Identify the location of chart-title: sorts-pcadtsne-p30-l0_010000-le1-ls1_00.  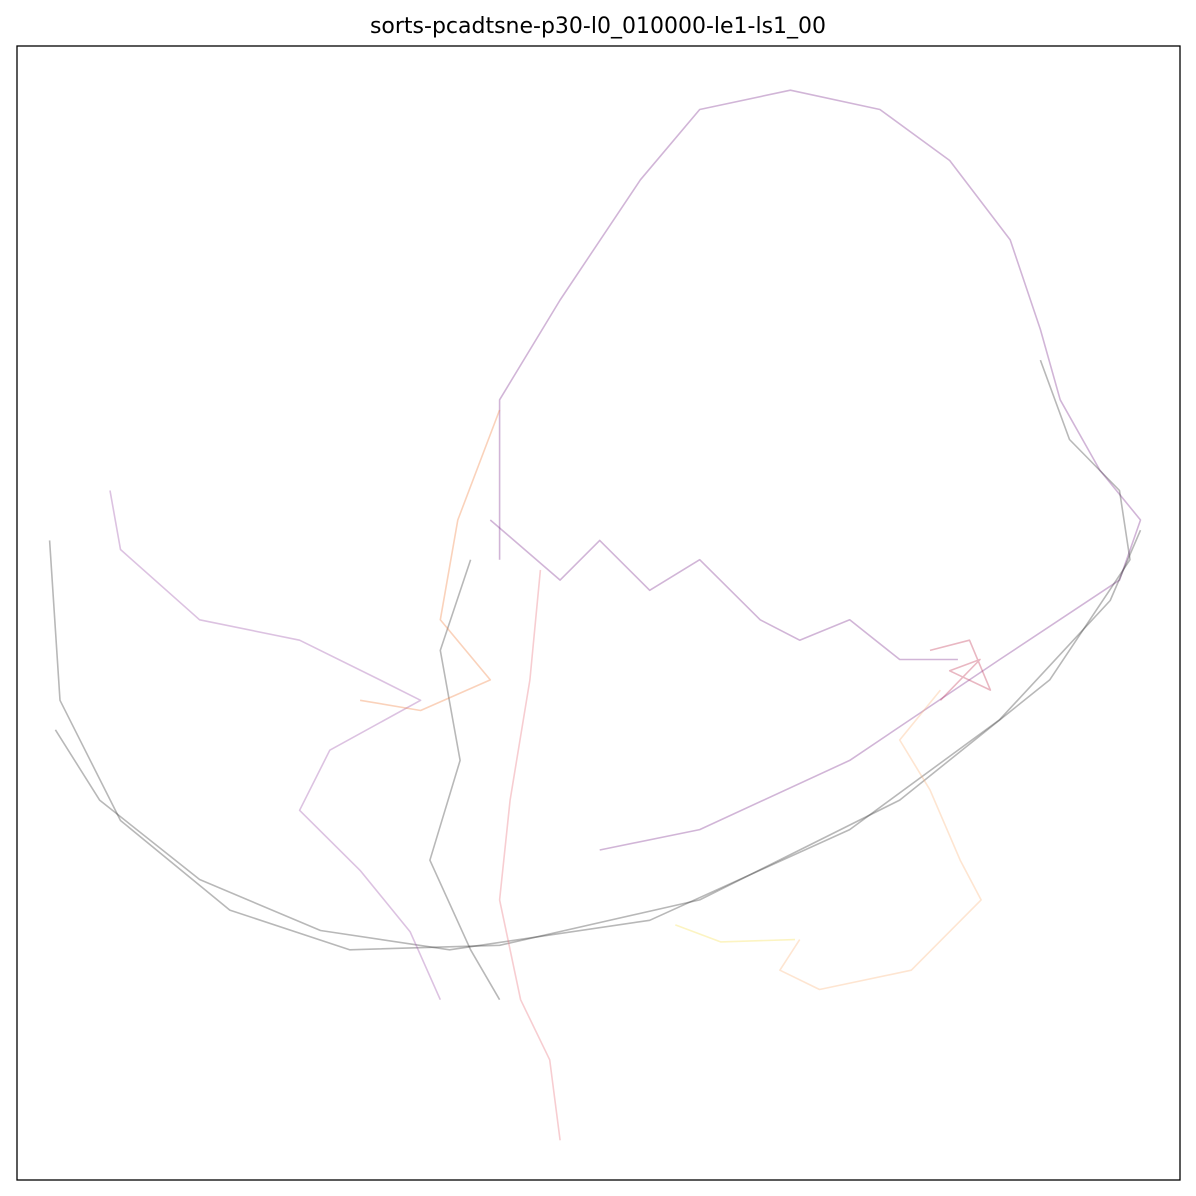
(598, 26).